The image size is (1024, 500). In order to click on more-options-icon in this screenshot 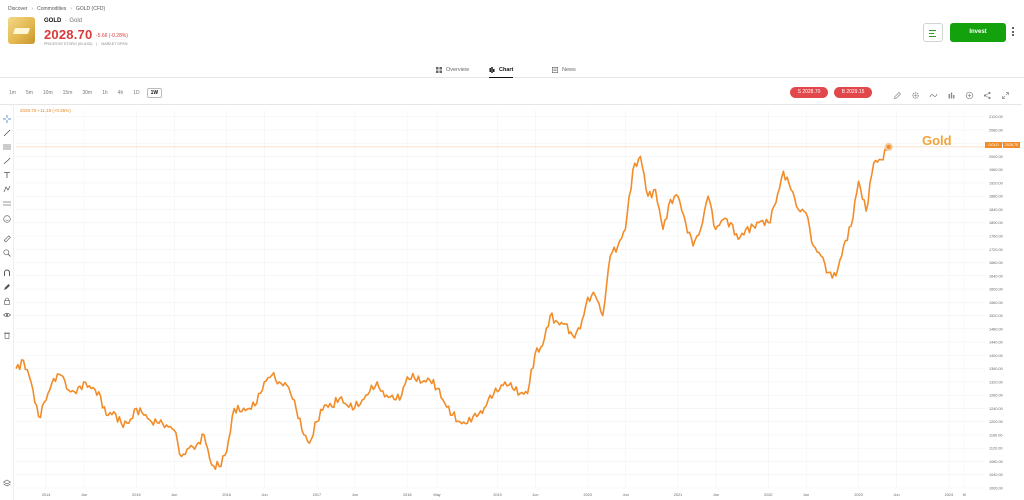, I will do `click(1013, 32)`.